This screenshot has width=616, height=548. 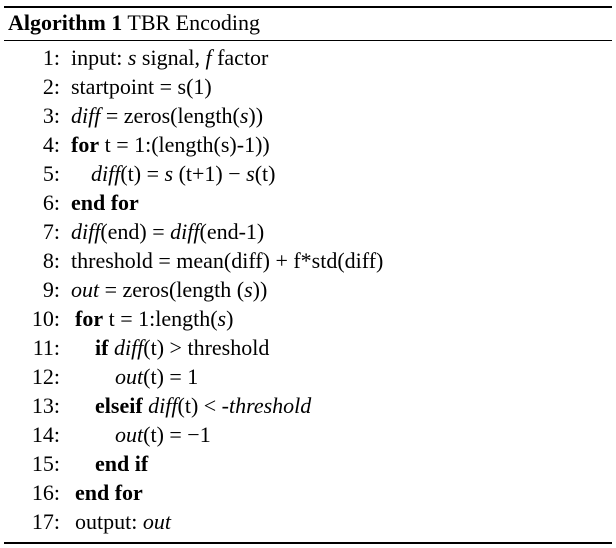 I want to click on line-code: diff = zeros(length(s)), so click(x=167, y=115).